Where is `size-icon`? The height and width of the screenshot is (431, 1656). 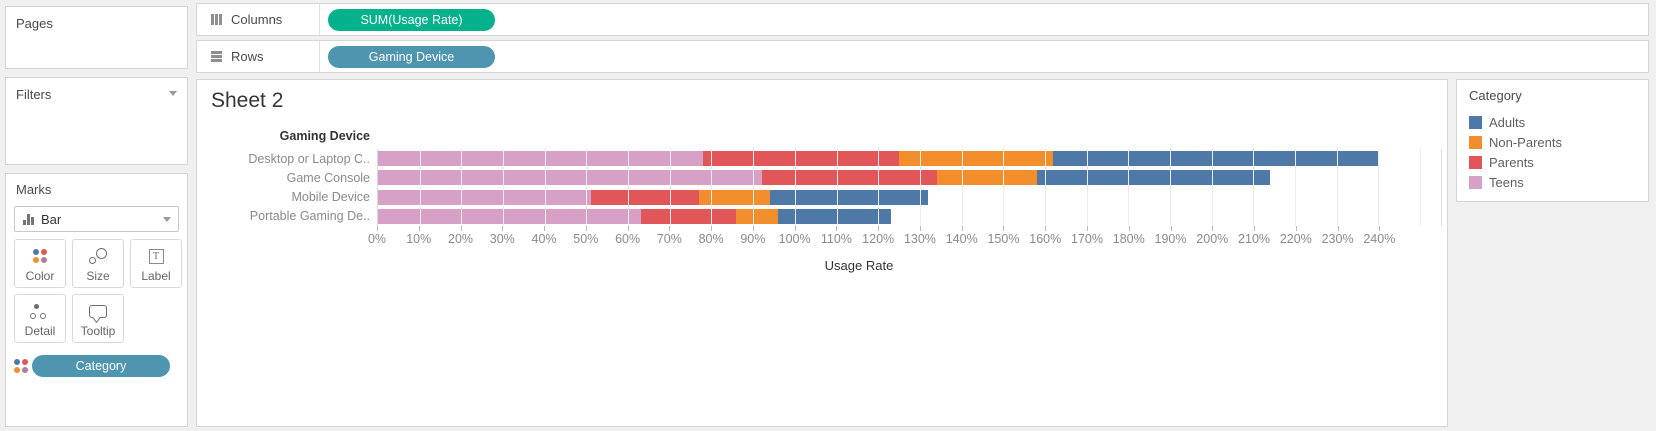 size-icon is located at coordinates (98, 256).